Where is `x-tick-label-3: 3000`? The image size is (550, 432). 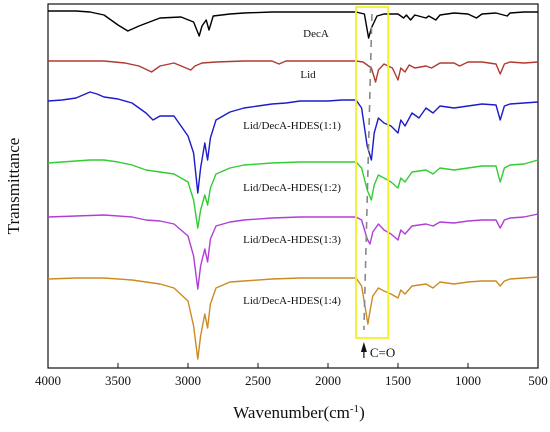 x-tick-label-3: 3000 is located at coordinates (188, 380).